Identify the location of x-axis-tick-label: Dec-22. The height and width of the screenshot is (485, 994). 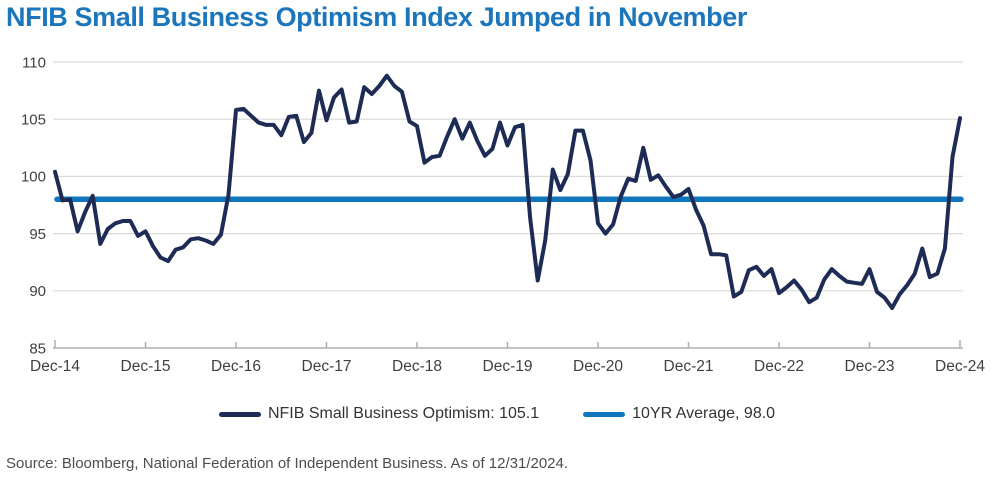
(779, 366).